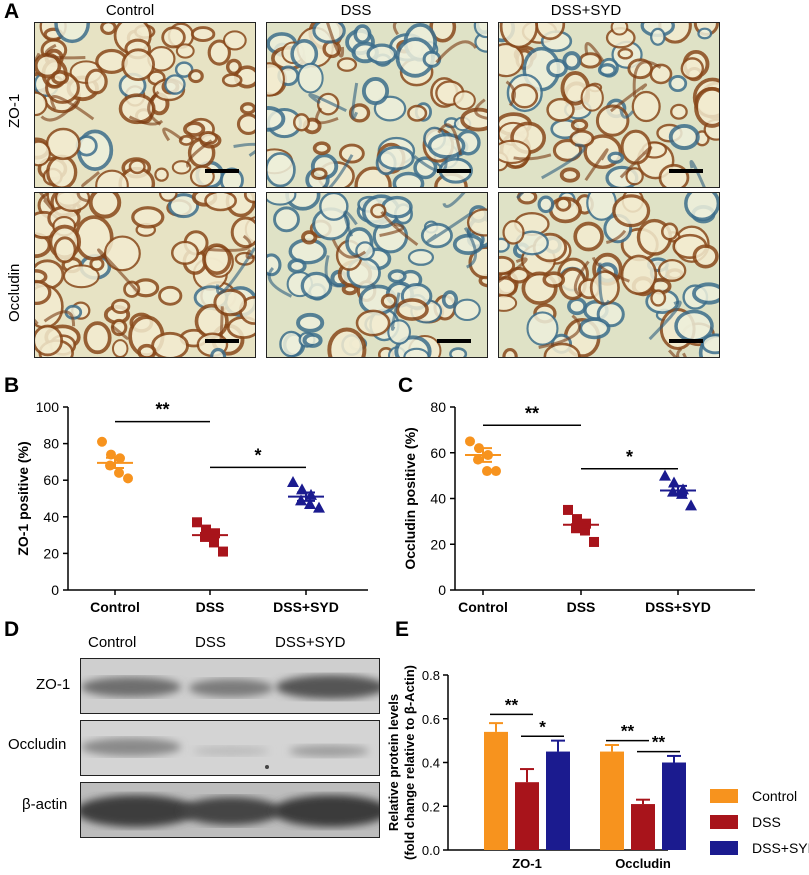  Describe the element at coordinates (356, 10) in the screenshot. I see `col-title-dss: DSS` at that location.